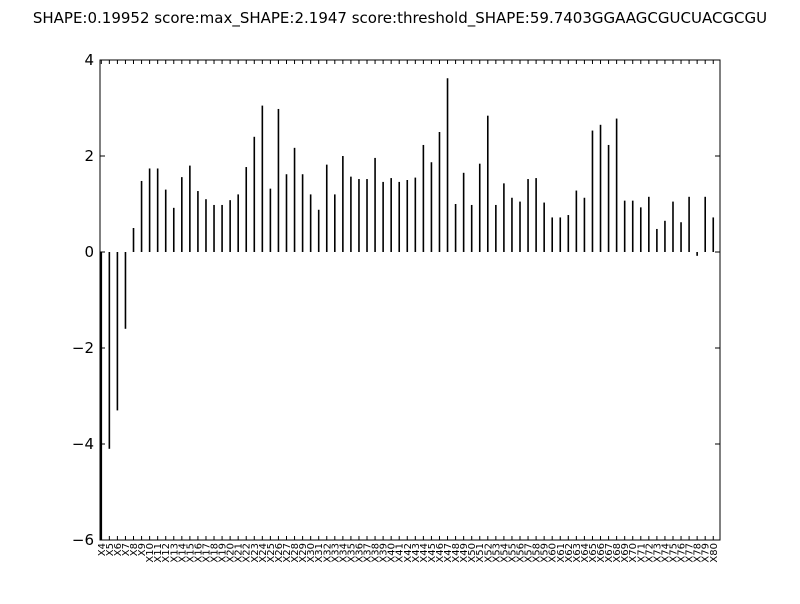 This screenshot has height=604, width=800. Describe the element at coordinates (657, 553) in the screenshot. I see `x-tick-label: X73` at that location.